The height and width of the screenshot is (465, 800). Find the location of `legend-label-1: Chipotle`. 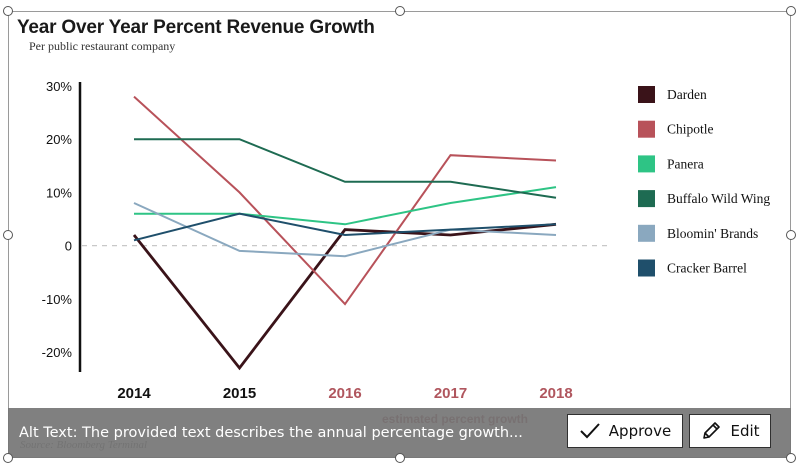

legend-label-1: Chipotle is located at coordinates (690, 129).